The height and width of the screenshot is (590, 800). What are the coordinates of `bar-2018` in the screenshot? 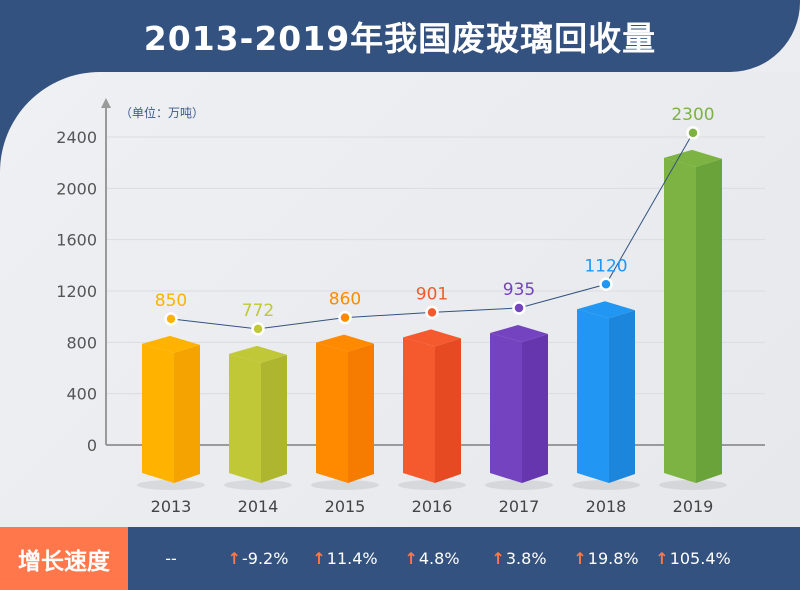 It's located at (606, 395).